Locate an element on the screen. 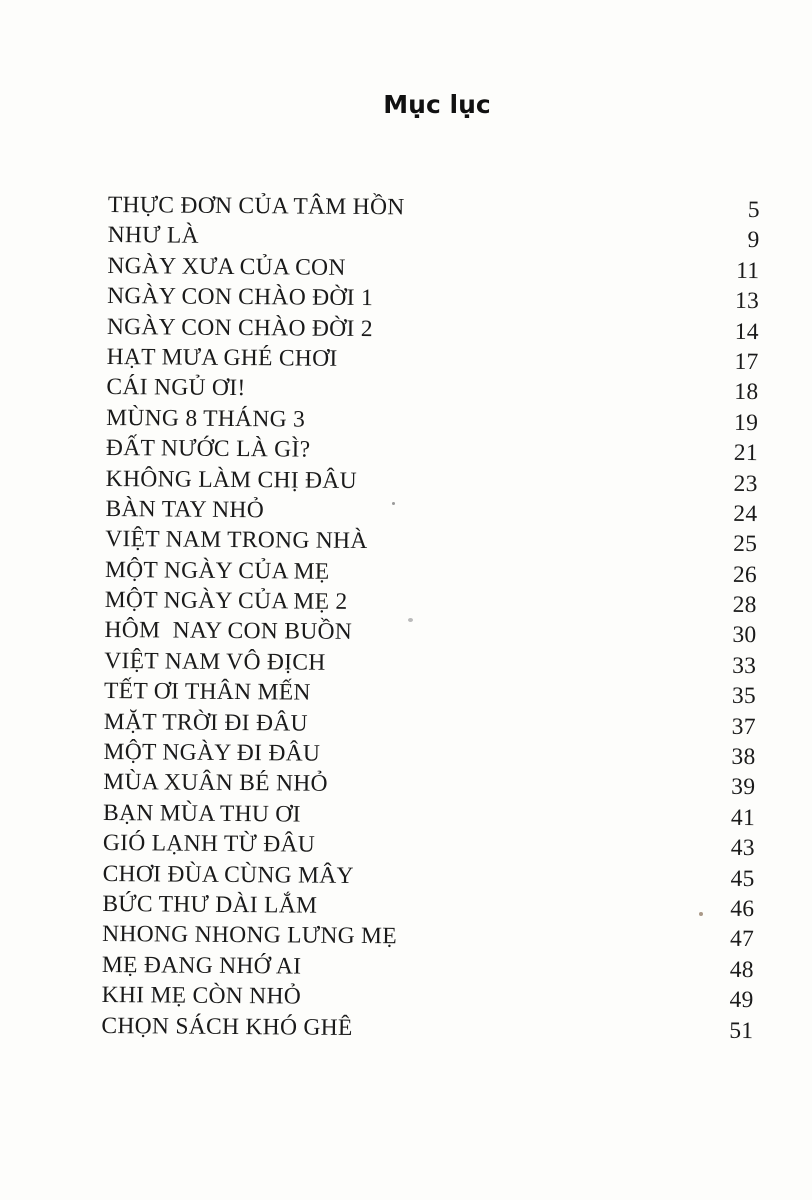  toc-entry-title: NGÀY XƯA CỦA CON is located at coordinates (226, 266).